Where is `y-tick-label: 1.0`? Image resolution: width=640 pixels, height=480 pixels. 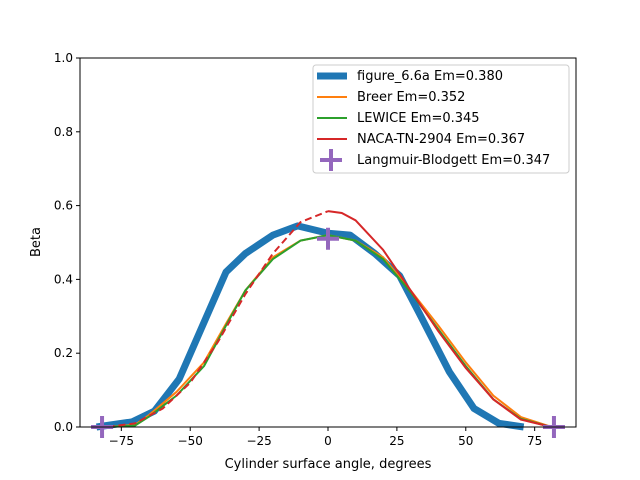
y-tick-label: 1.0 is located at coordinates (63, 58).